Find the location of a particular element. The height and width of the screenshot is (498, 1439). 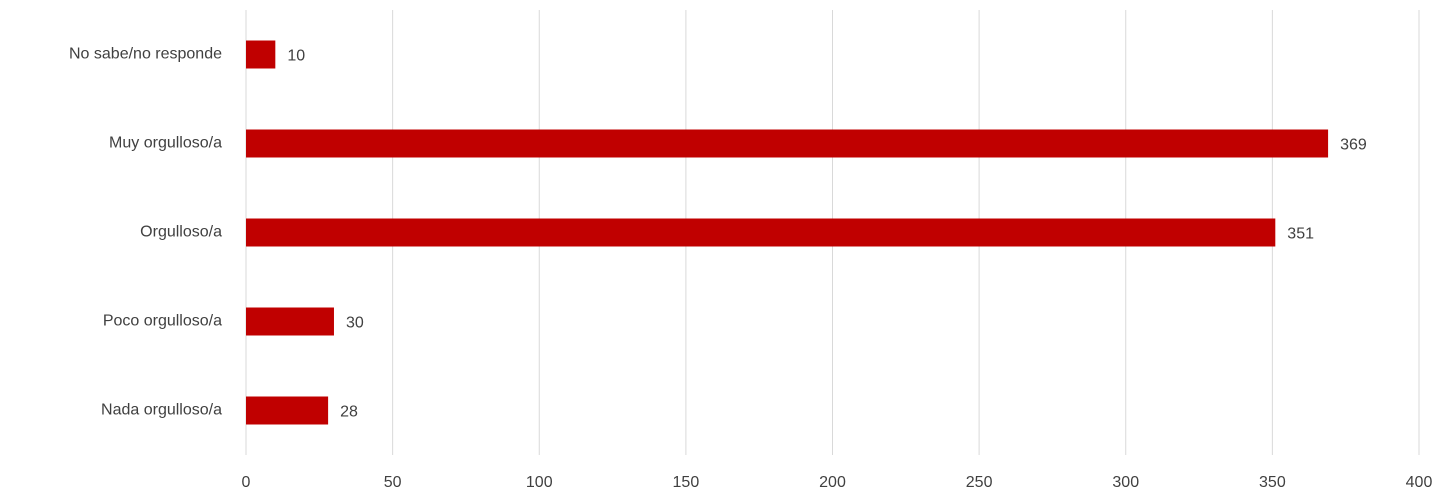

y-tick-label: Poco orgulloso/a is located at coordinates (162, 321).